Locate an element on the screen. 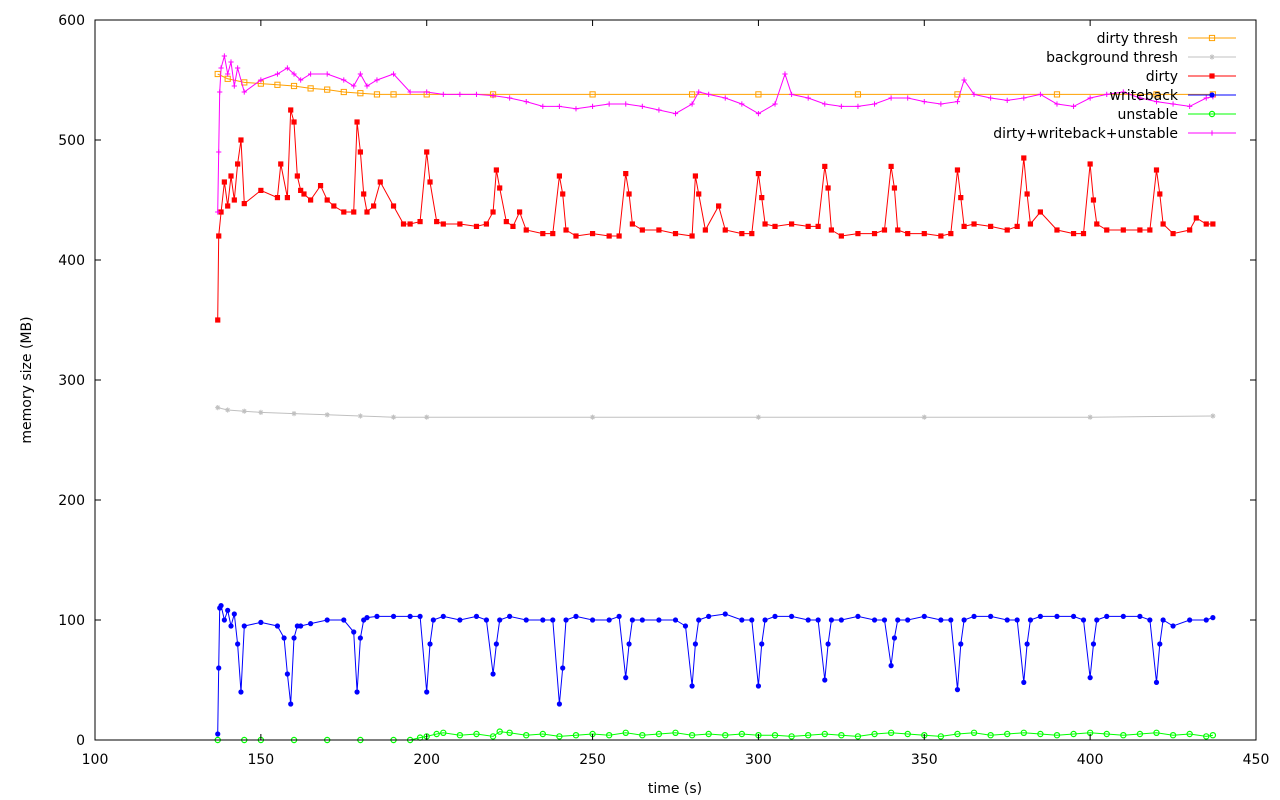 The image size is (1280, 800). legend-entry-unstable: unstable is located at coordinates (1177, 115).